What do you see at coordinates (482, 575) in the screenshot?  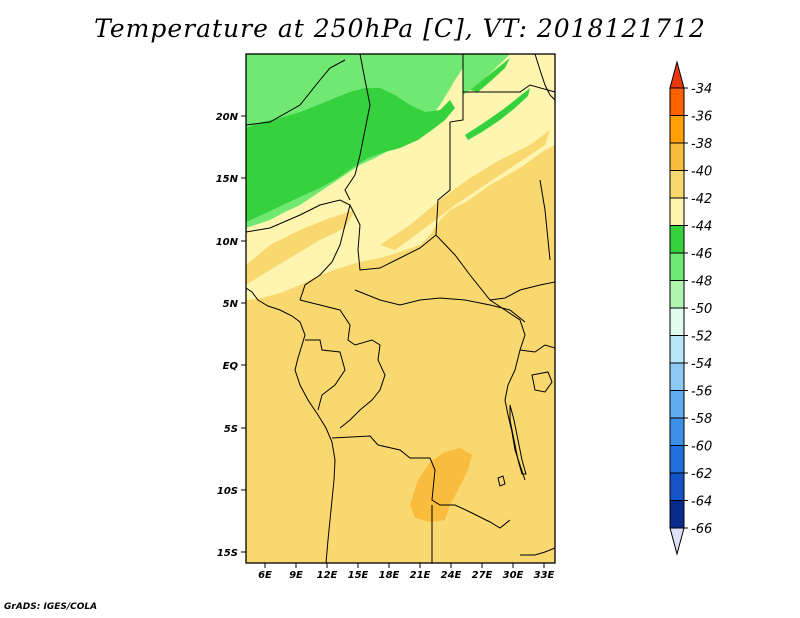 I see `lon-label: 27E` at bounding box center [482, 575].